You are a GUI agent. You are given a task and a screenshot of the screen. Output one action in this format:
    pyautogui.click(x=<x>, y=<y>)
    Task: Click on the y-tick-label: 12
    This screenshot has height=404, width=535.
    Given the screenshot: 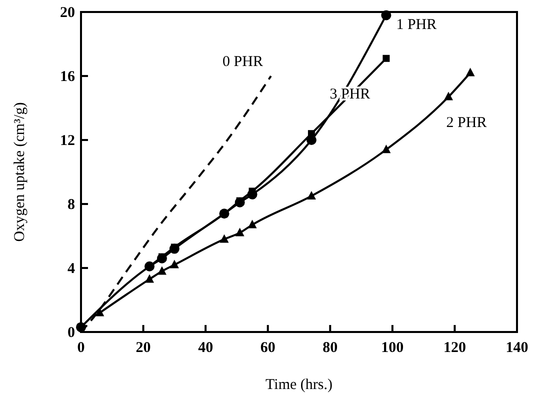 What is the action you would take?
    pyautogui.click(x=67, y=141)
    